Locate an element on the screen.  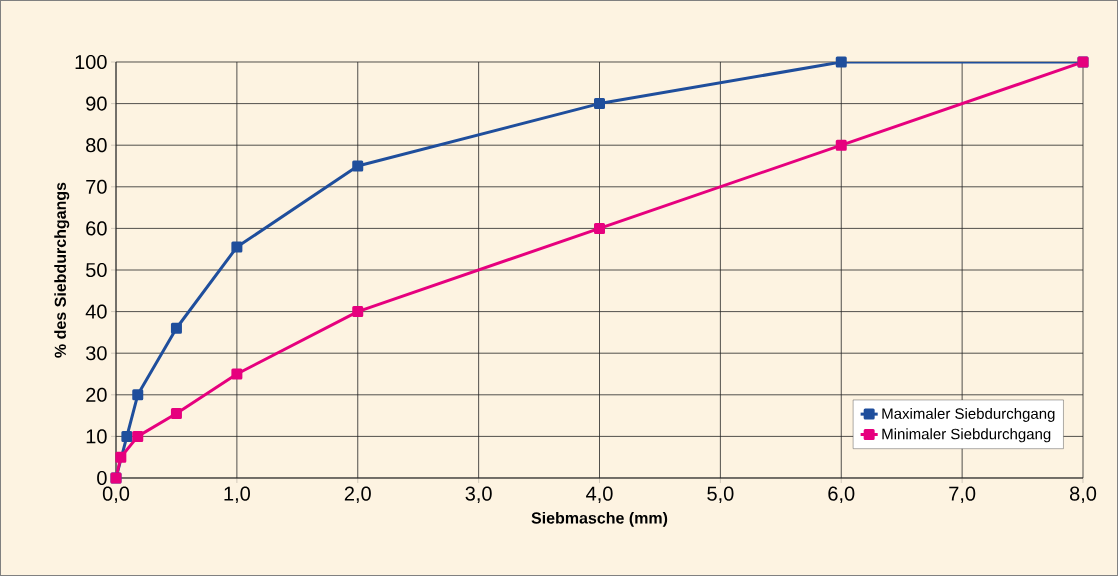
legend-label: Minimaler Siebdurchgang is located at coordinates (966, 435).